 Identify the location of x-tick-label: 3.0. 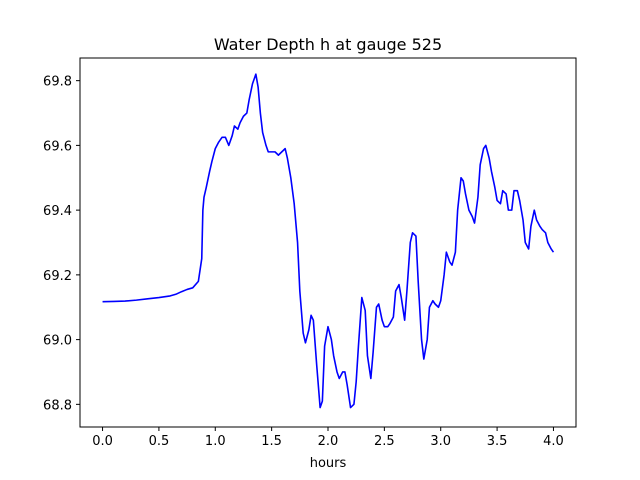
(440, 441).